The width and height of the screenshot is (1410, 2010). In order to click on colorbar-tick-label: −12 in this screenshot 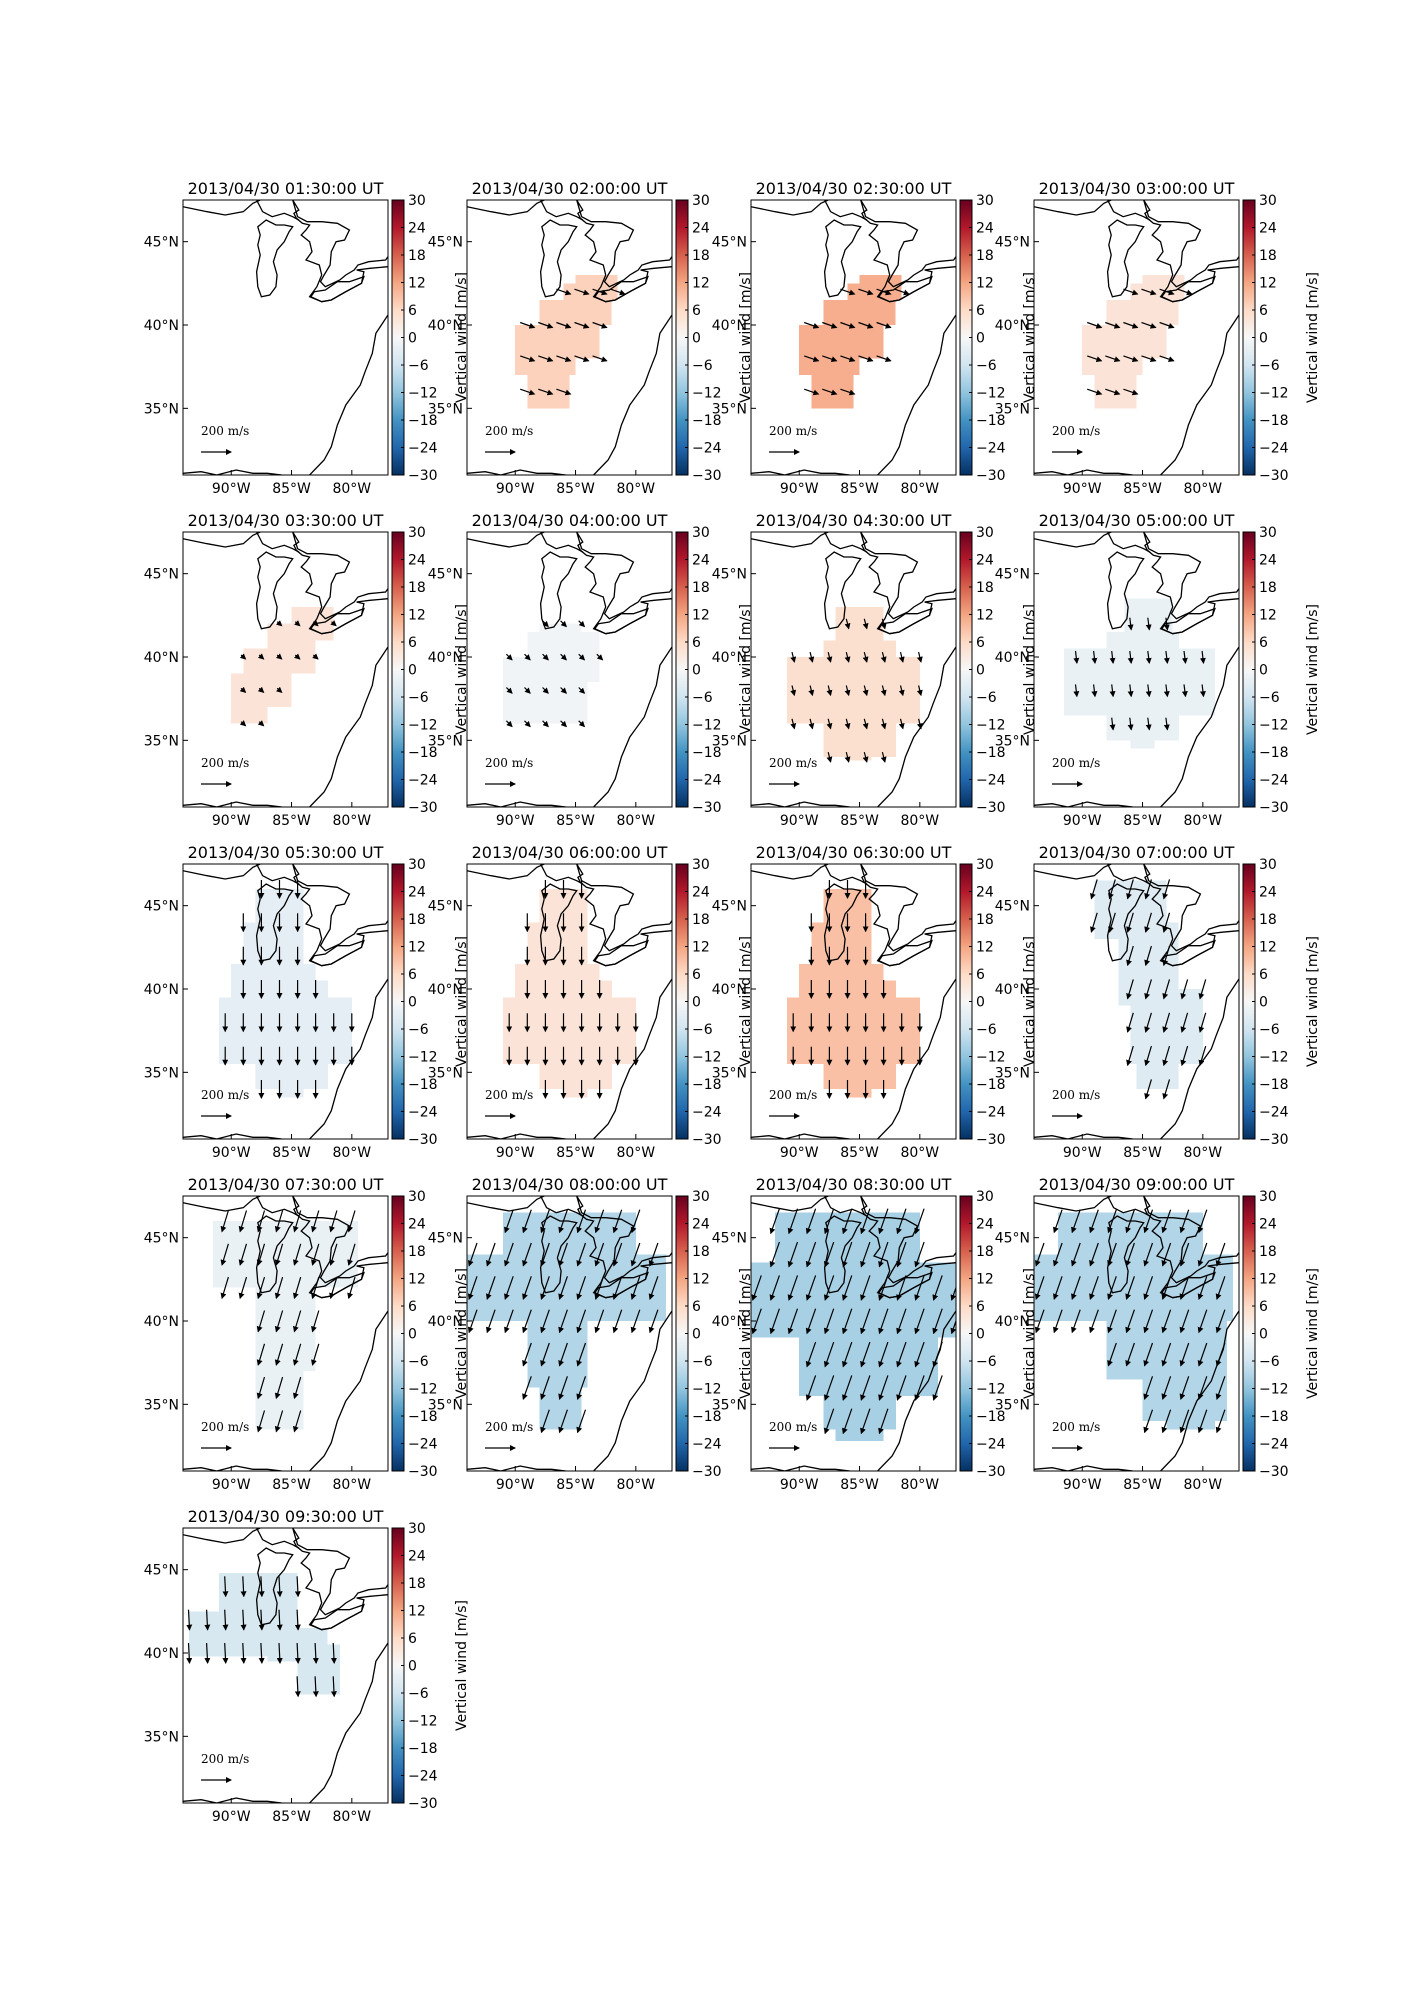, I will do `click(707, 726)`.